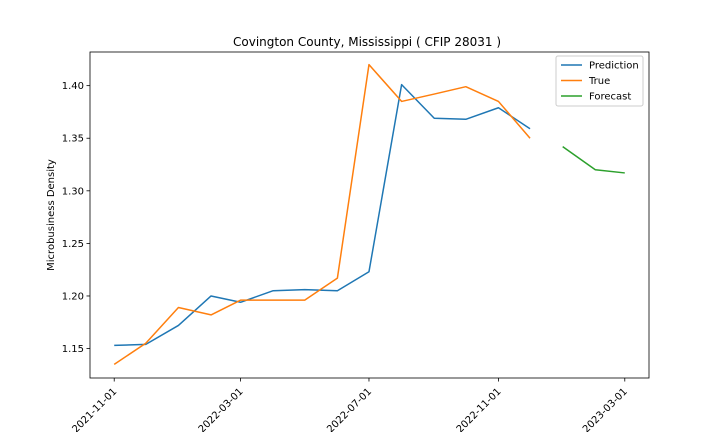 The height and width of the screenshot is (432, 720). I want to click on y-tick-label: 1.40, so click(73, 86).